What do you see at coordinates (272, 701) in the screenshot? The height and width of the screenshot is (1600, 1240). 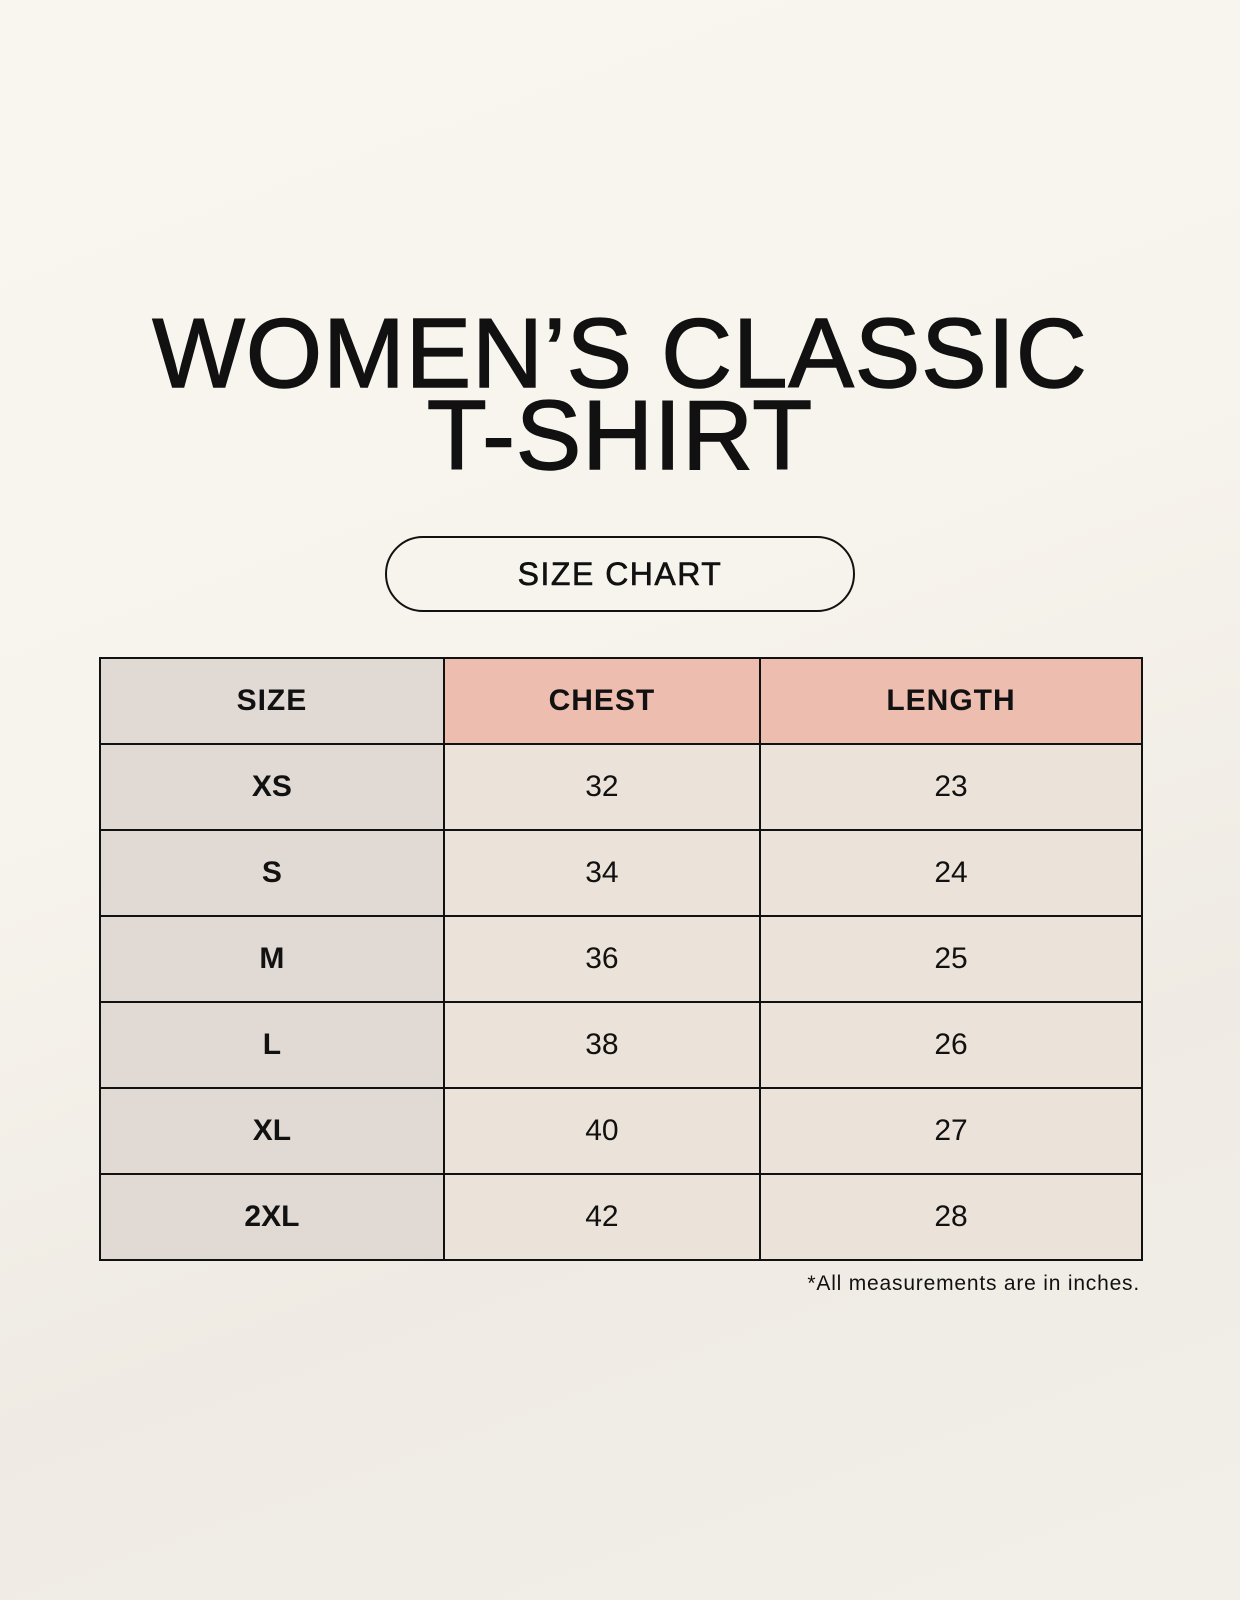 I see `header-size: SIZE` at bounding box center [272, 701].